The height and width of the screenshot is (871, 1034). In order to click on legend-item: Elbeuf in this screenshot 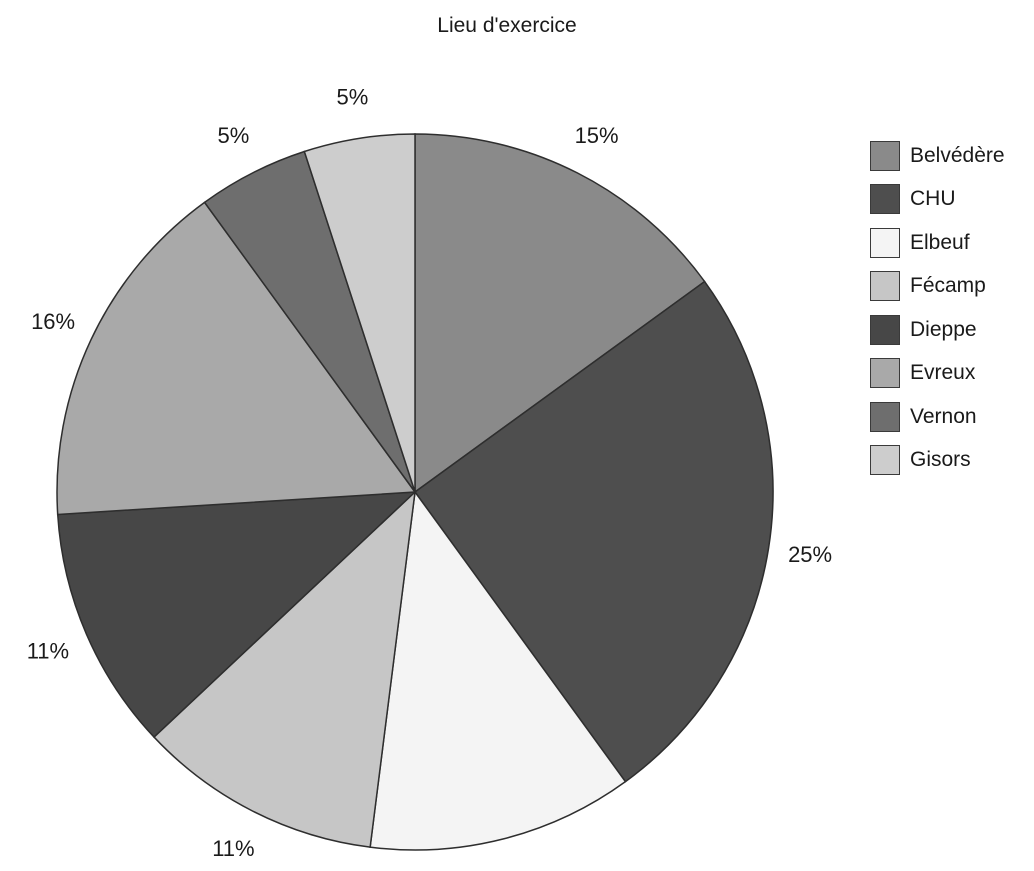, I will do `click(951, 243)`.